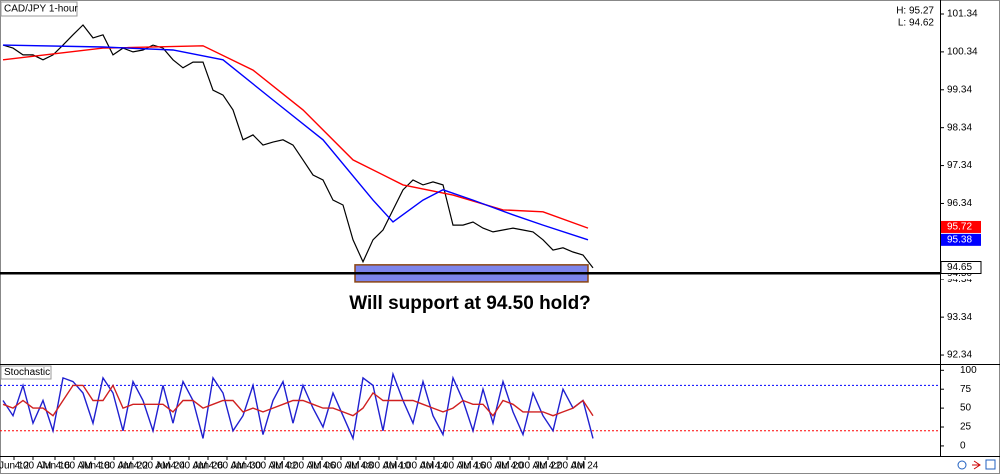  I want to click on stoch-title-box, so click(26, 372).